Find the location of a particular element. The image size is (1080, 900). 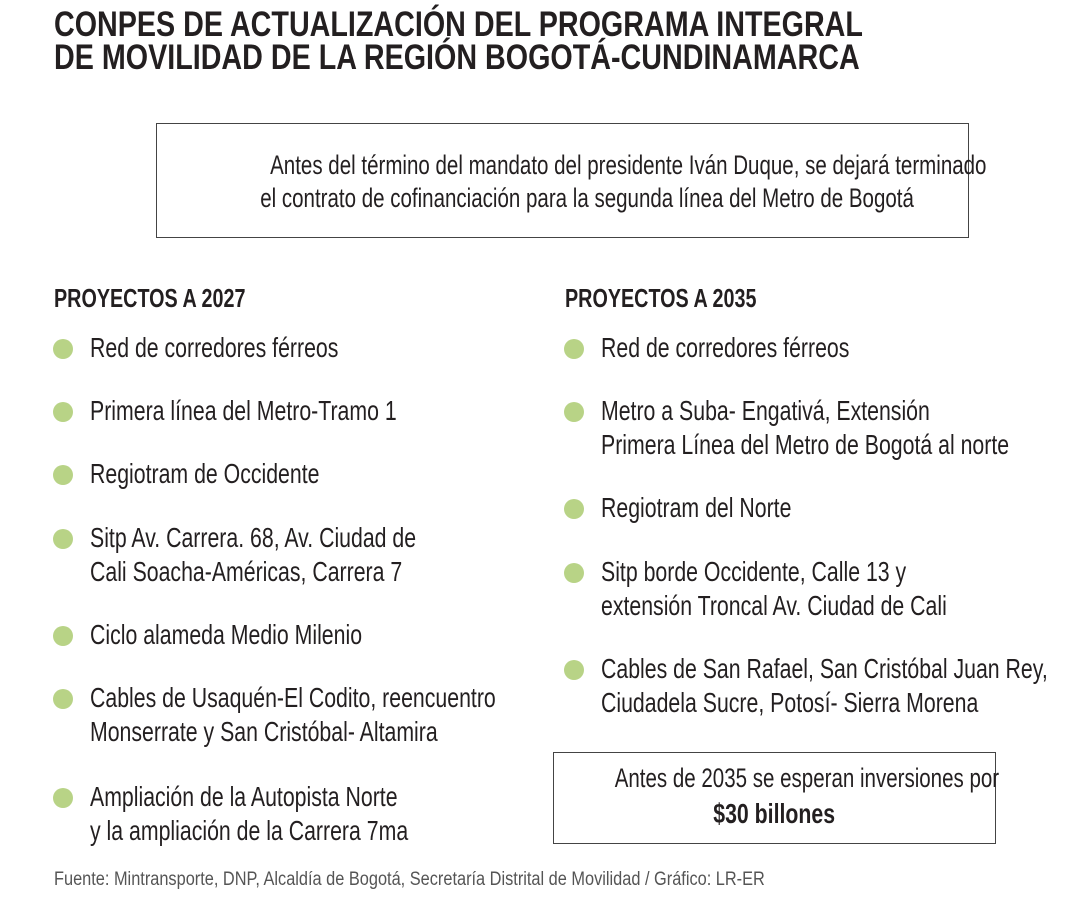

item-text: y la ampliación de la Carrera 7ma is located at coordinates (249, 830).